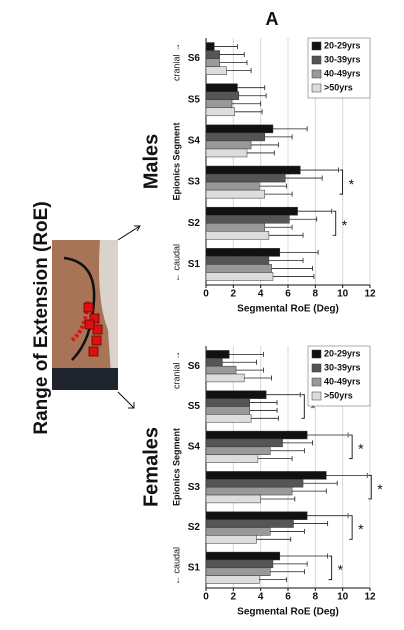 This screenshot has height=630, width=404. What do you see at coordinates (342, 73) in the screenshot?
I see `legend-label: 40-49yrs` at bounding box center [342, 73].